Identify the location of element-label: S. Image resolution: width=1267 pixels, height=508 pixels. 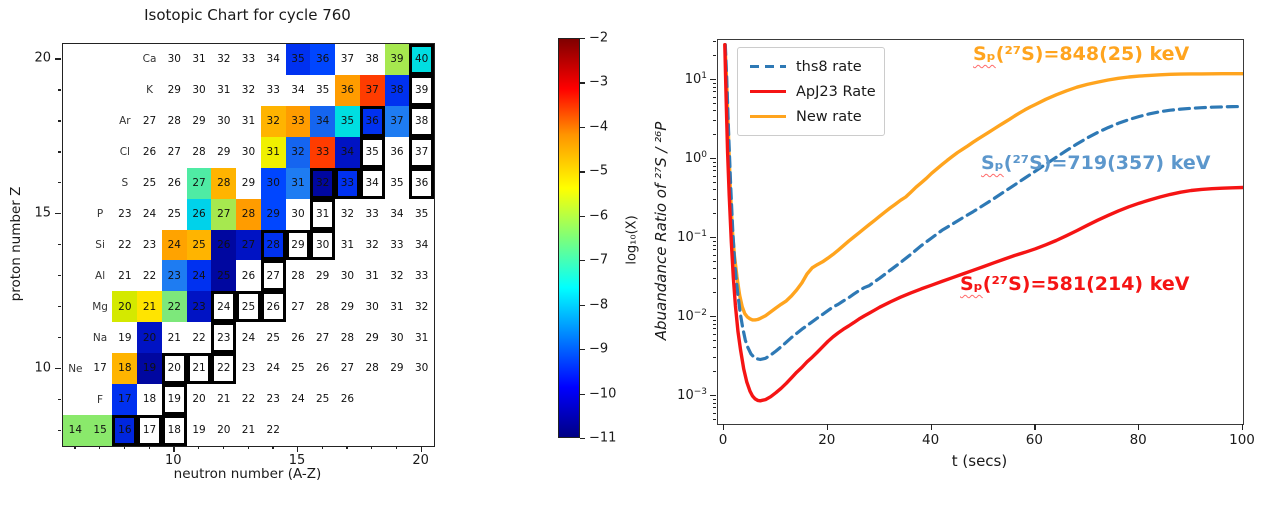
(125, 183).